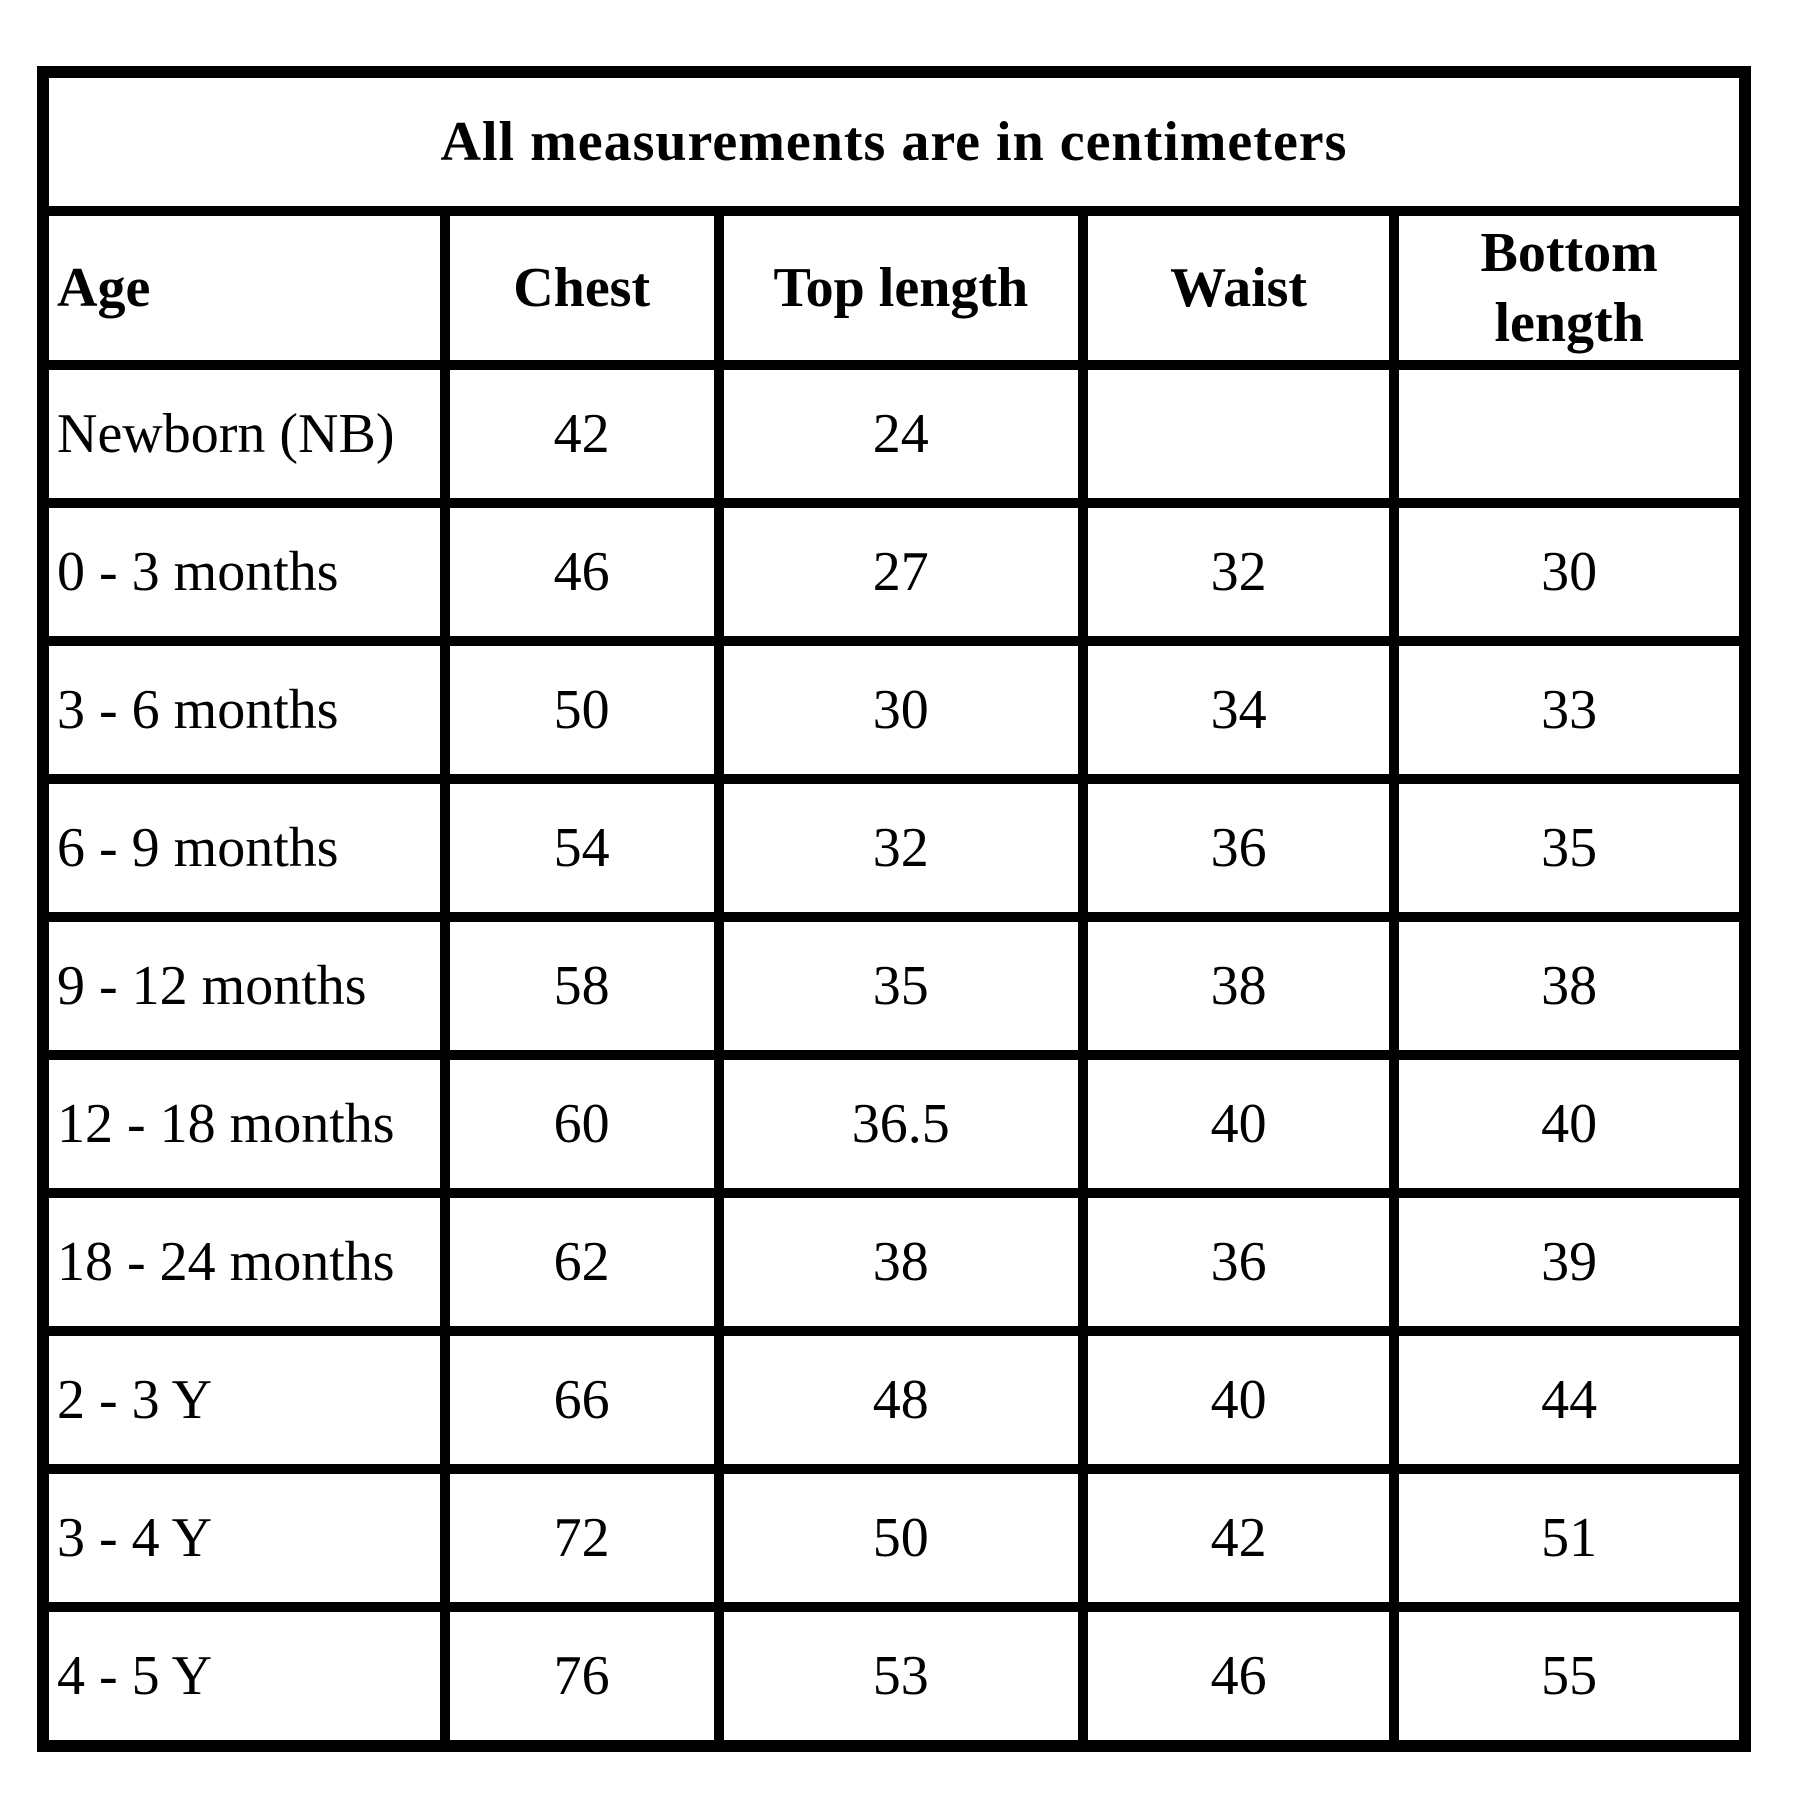 Image resolution: width=1800 pixels, height=1800 pixels. What do you see at coordinates (581, 986) in the screenshot?
I see `measurement-value-cell: 58` at bounding box center [581, 986].